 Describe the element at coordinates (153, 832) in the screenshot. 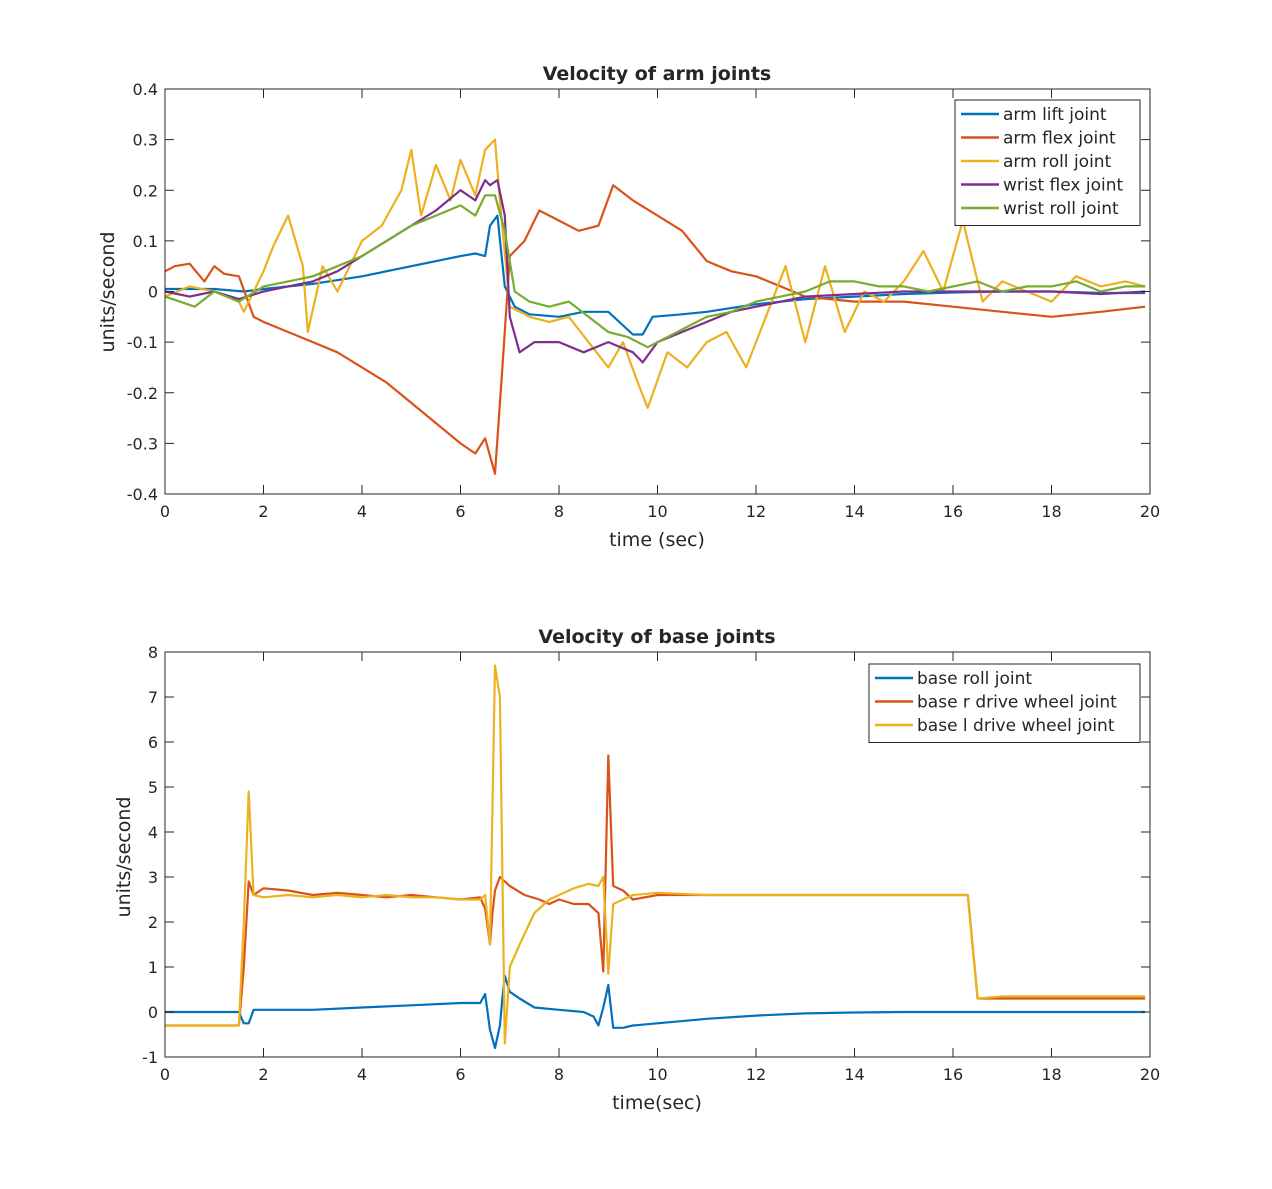

I see `y-tick-label: 4` at that location.